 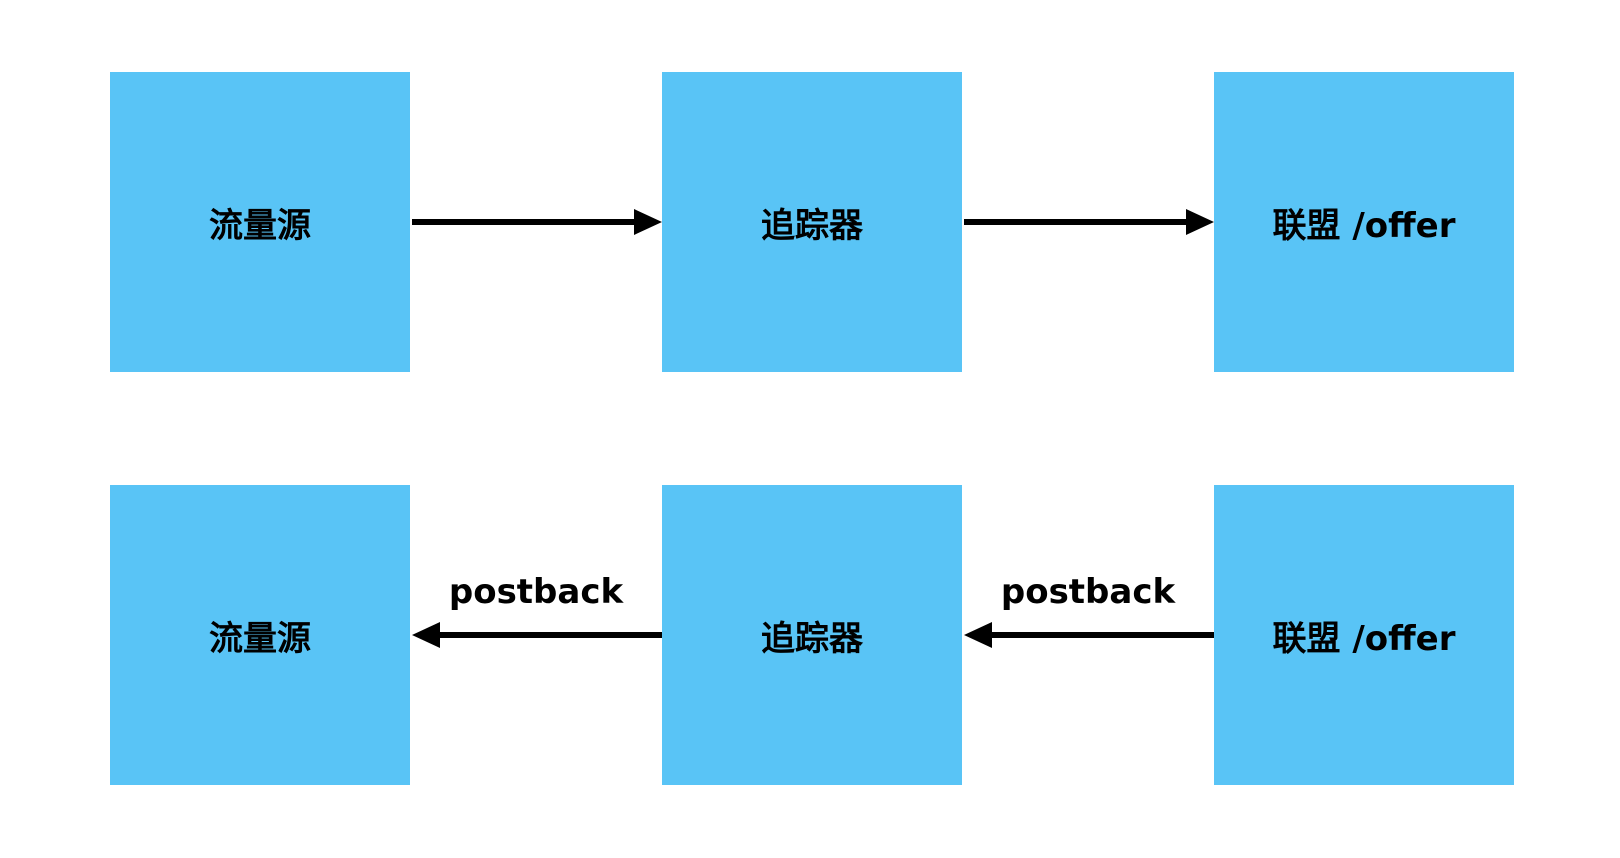 What do you see at coordinates (1089, 222) in the screenshot?
I see `arrow-tracker-to-offer` at bounding box center [1089, 222].